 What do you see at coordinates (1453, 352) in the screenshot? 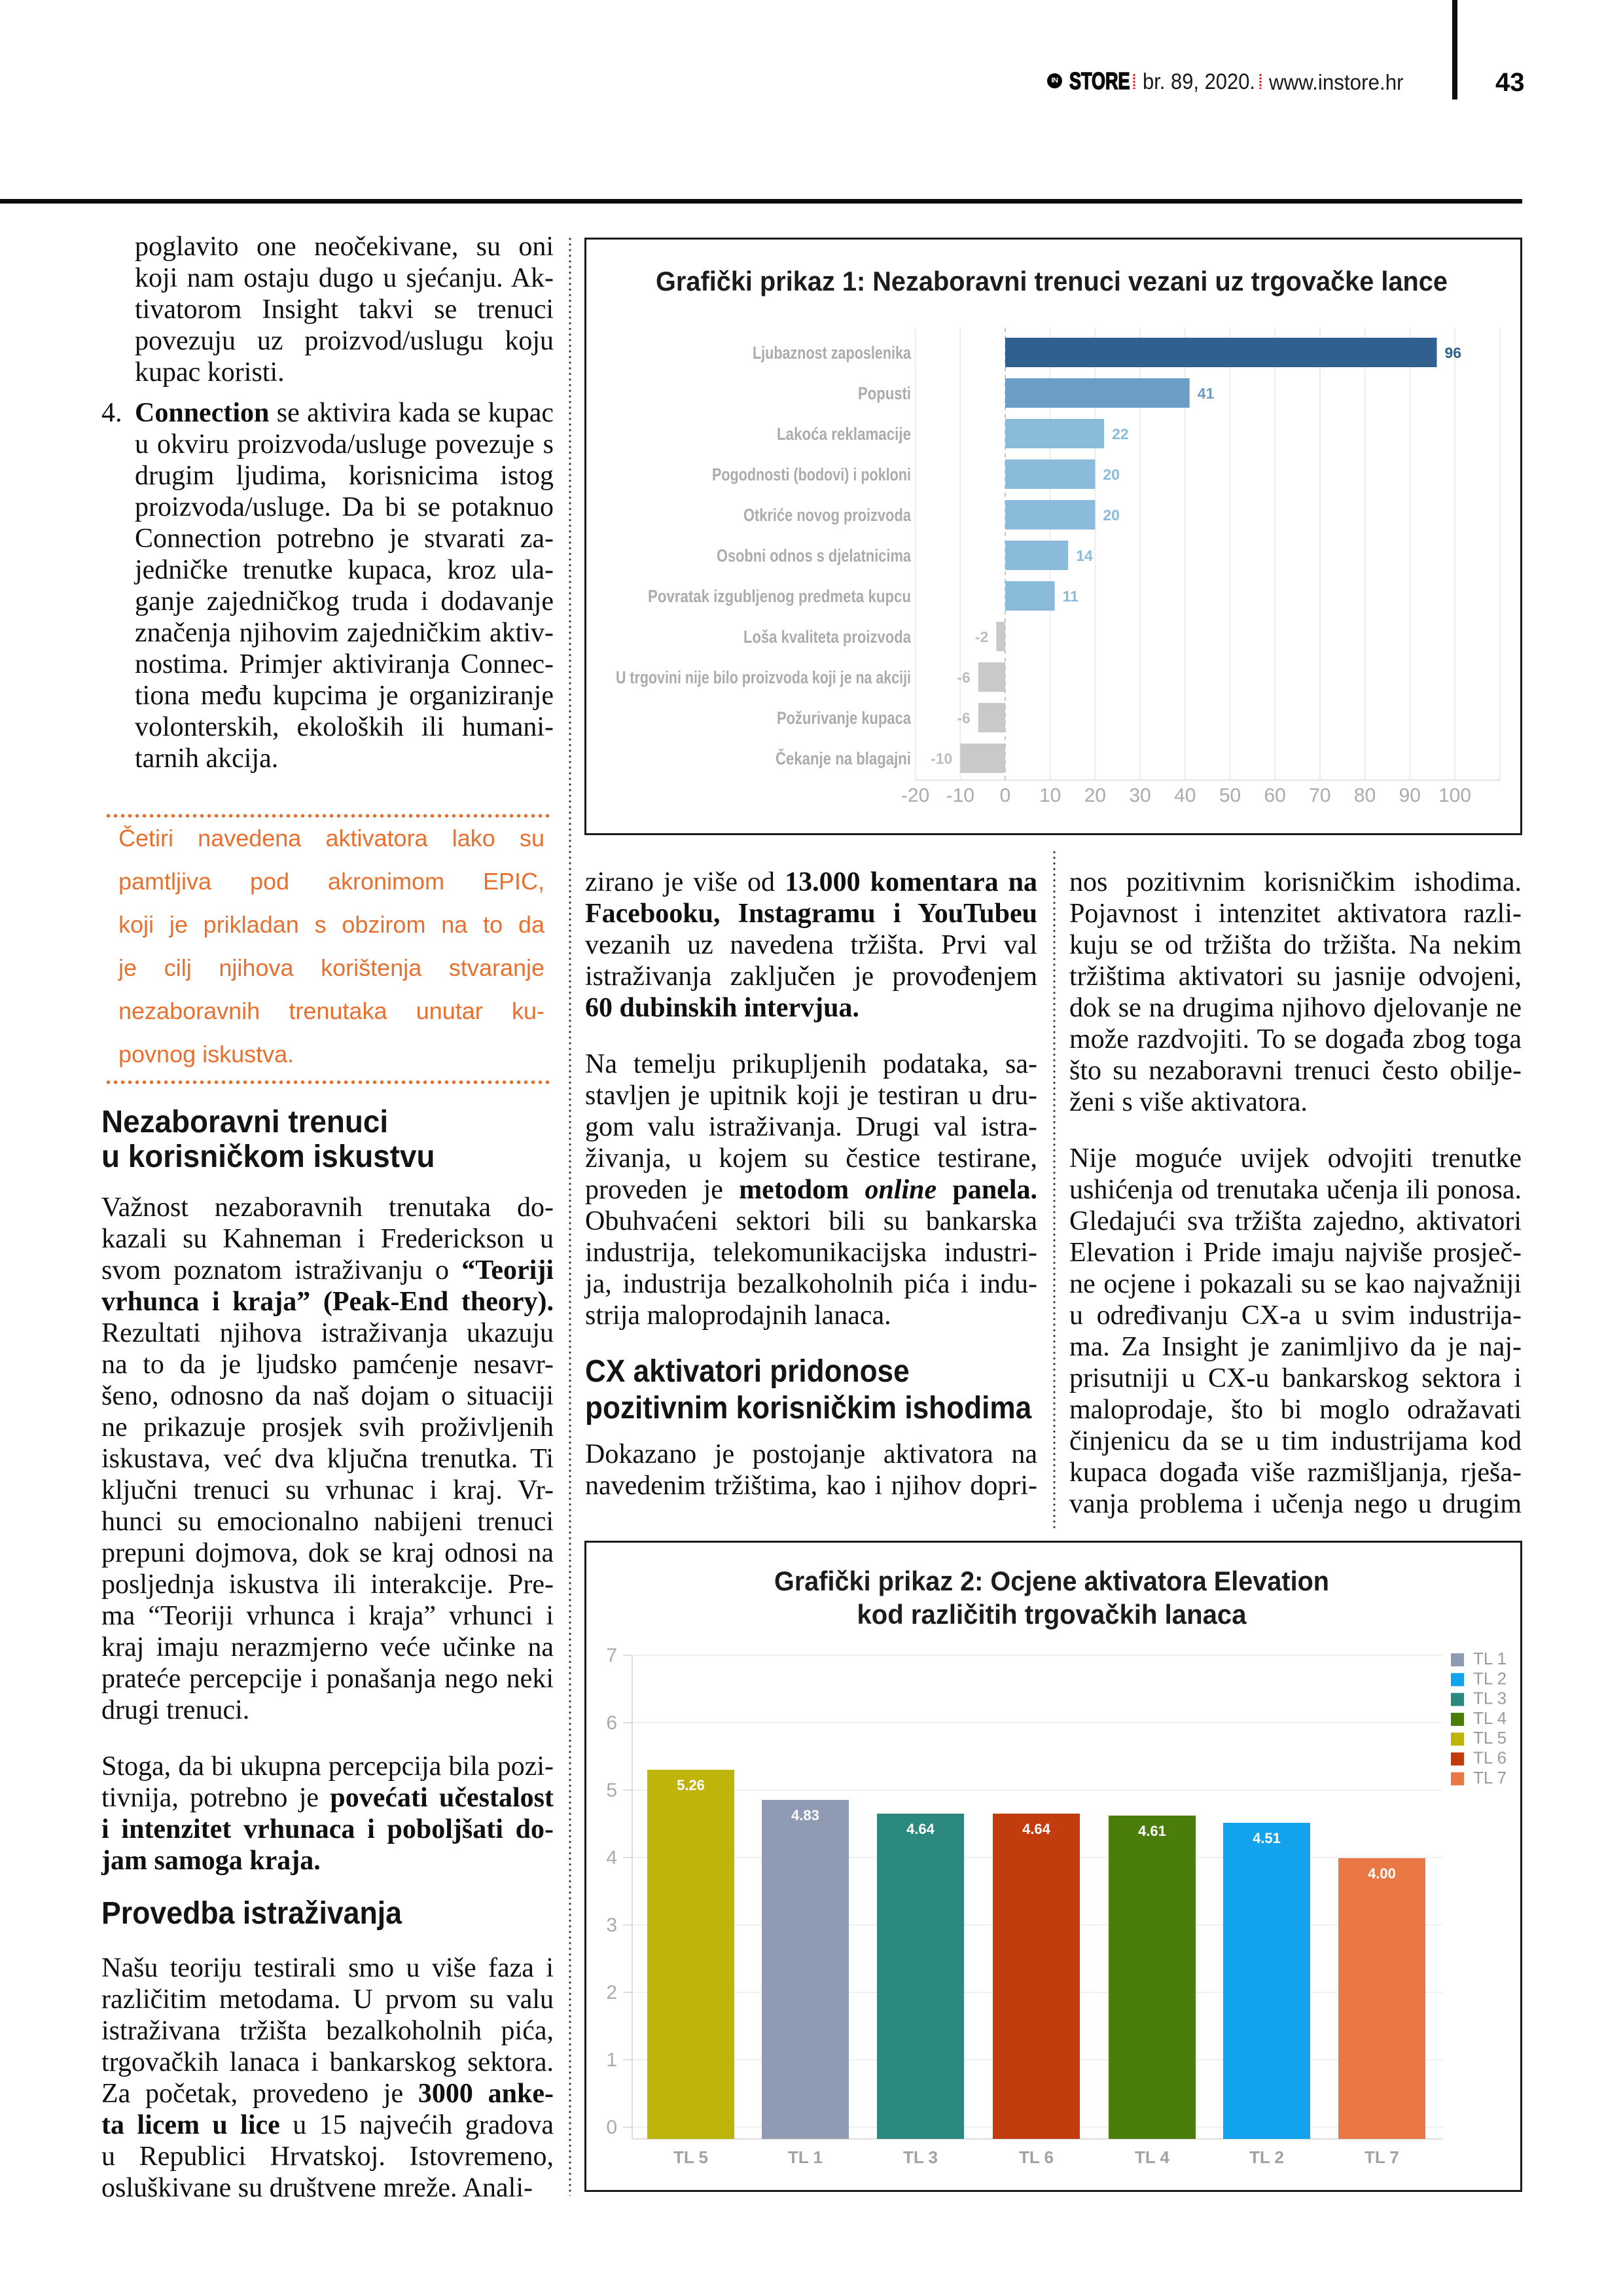
I see `svg-text: 96` at bounding box center [1453, 352].